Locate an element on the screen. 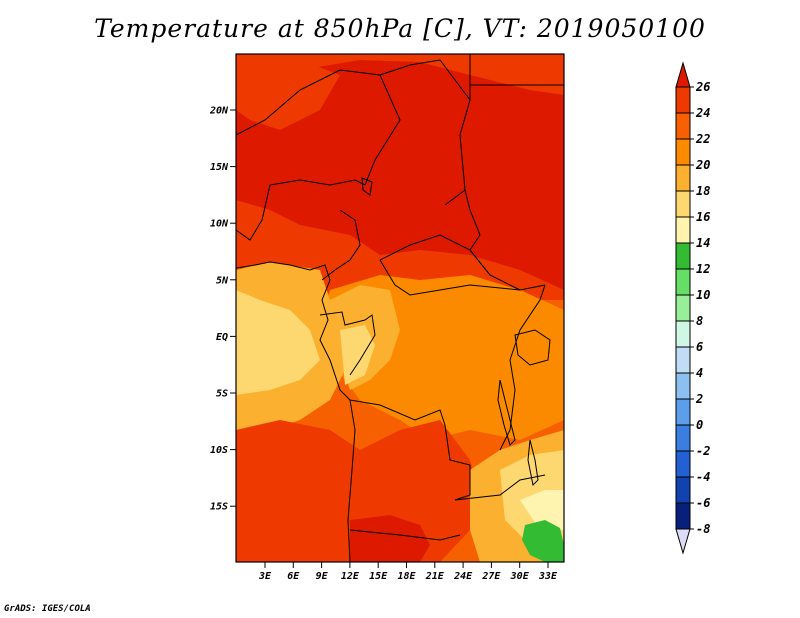  lat-tick-label: 10N is located at coordinates (219, 224).